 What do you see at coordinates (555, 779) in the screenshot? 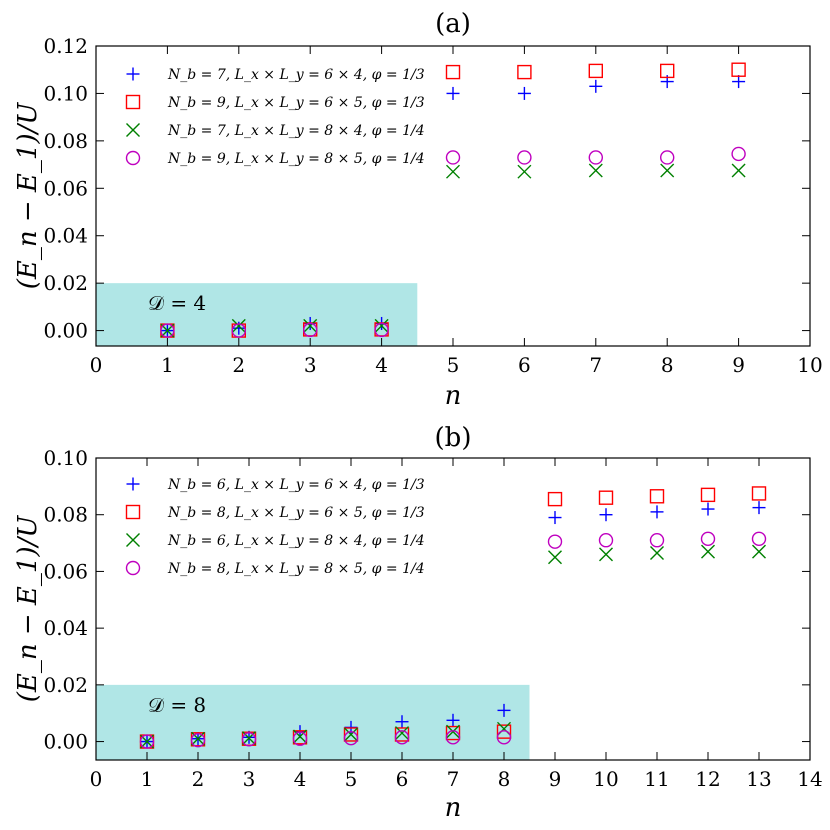
I see `x-tick-label: 9` at bounding box center [555, 779].